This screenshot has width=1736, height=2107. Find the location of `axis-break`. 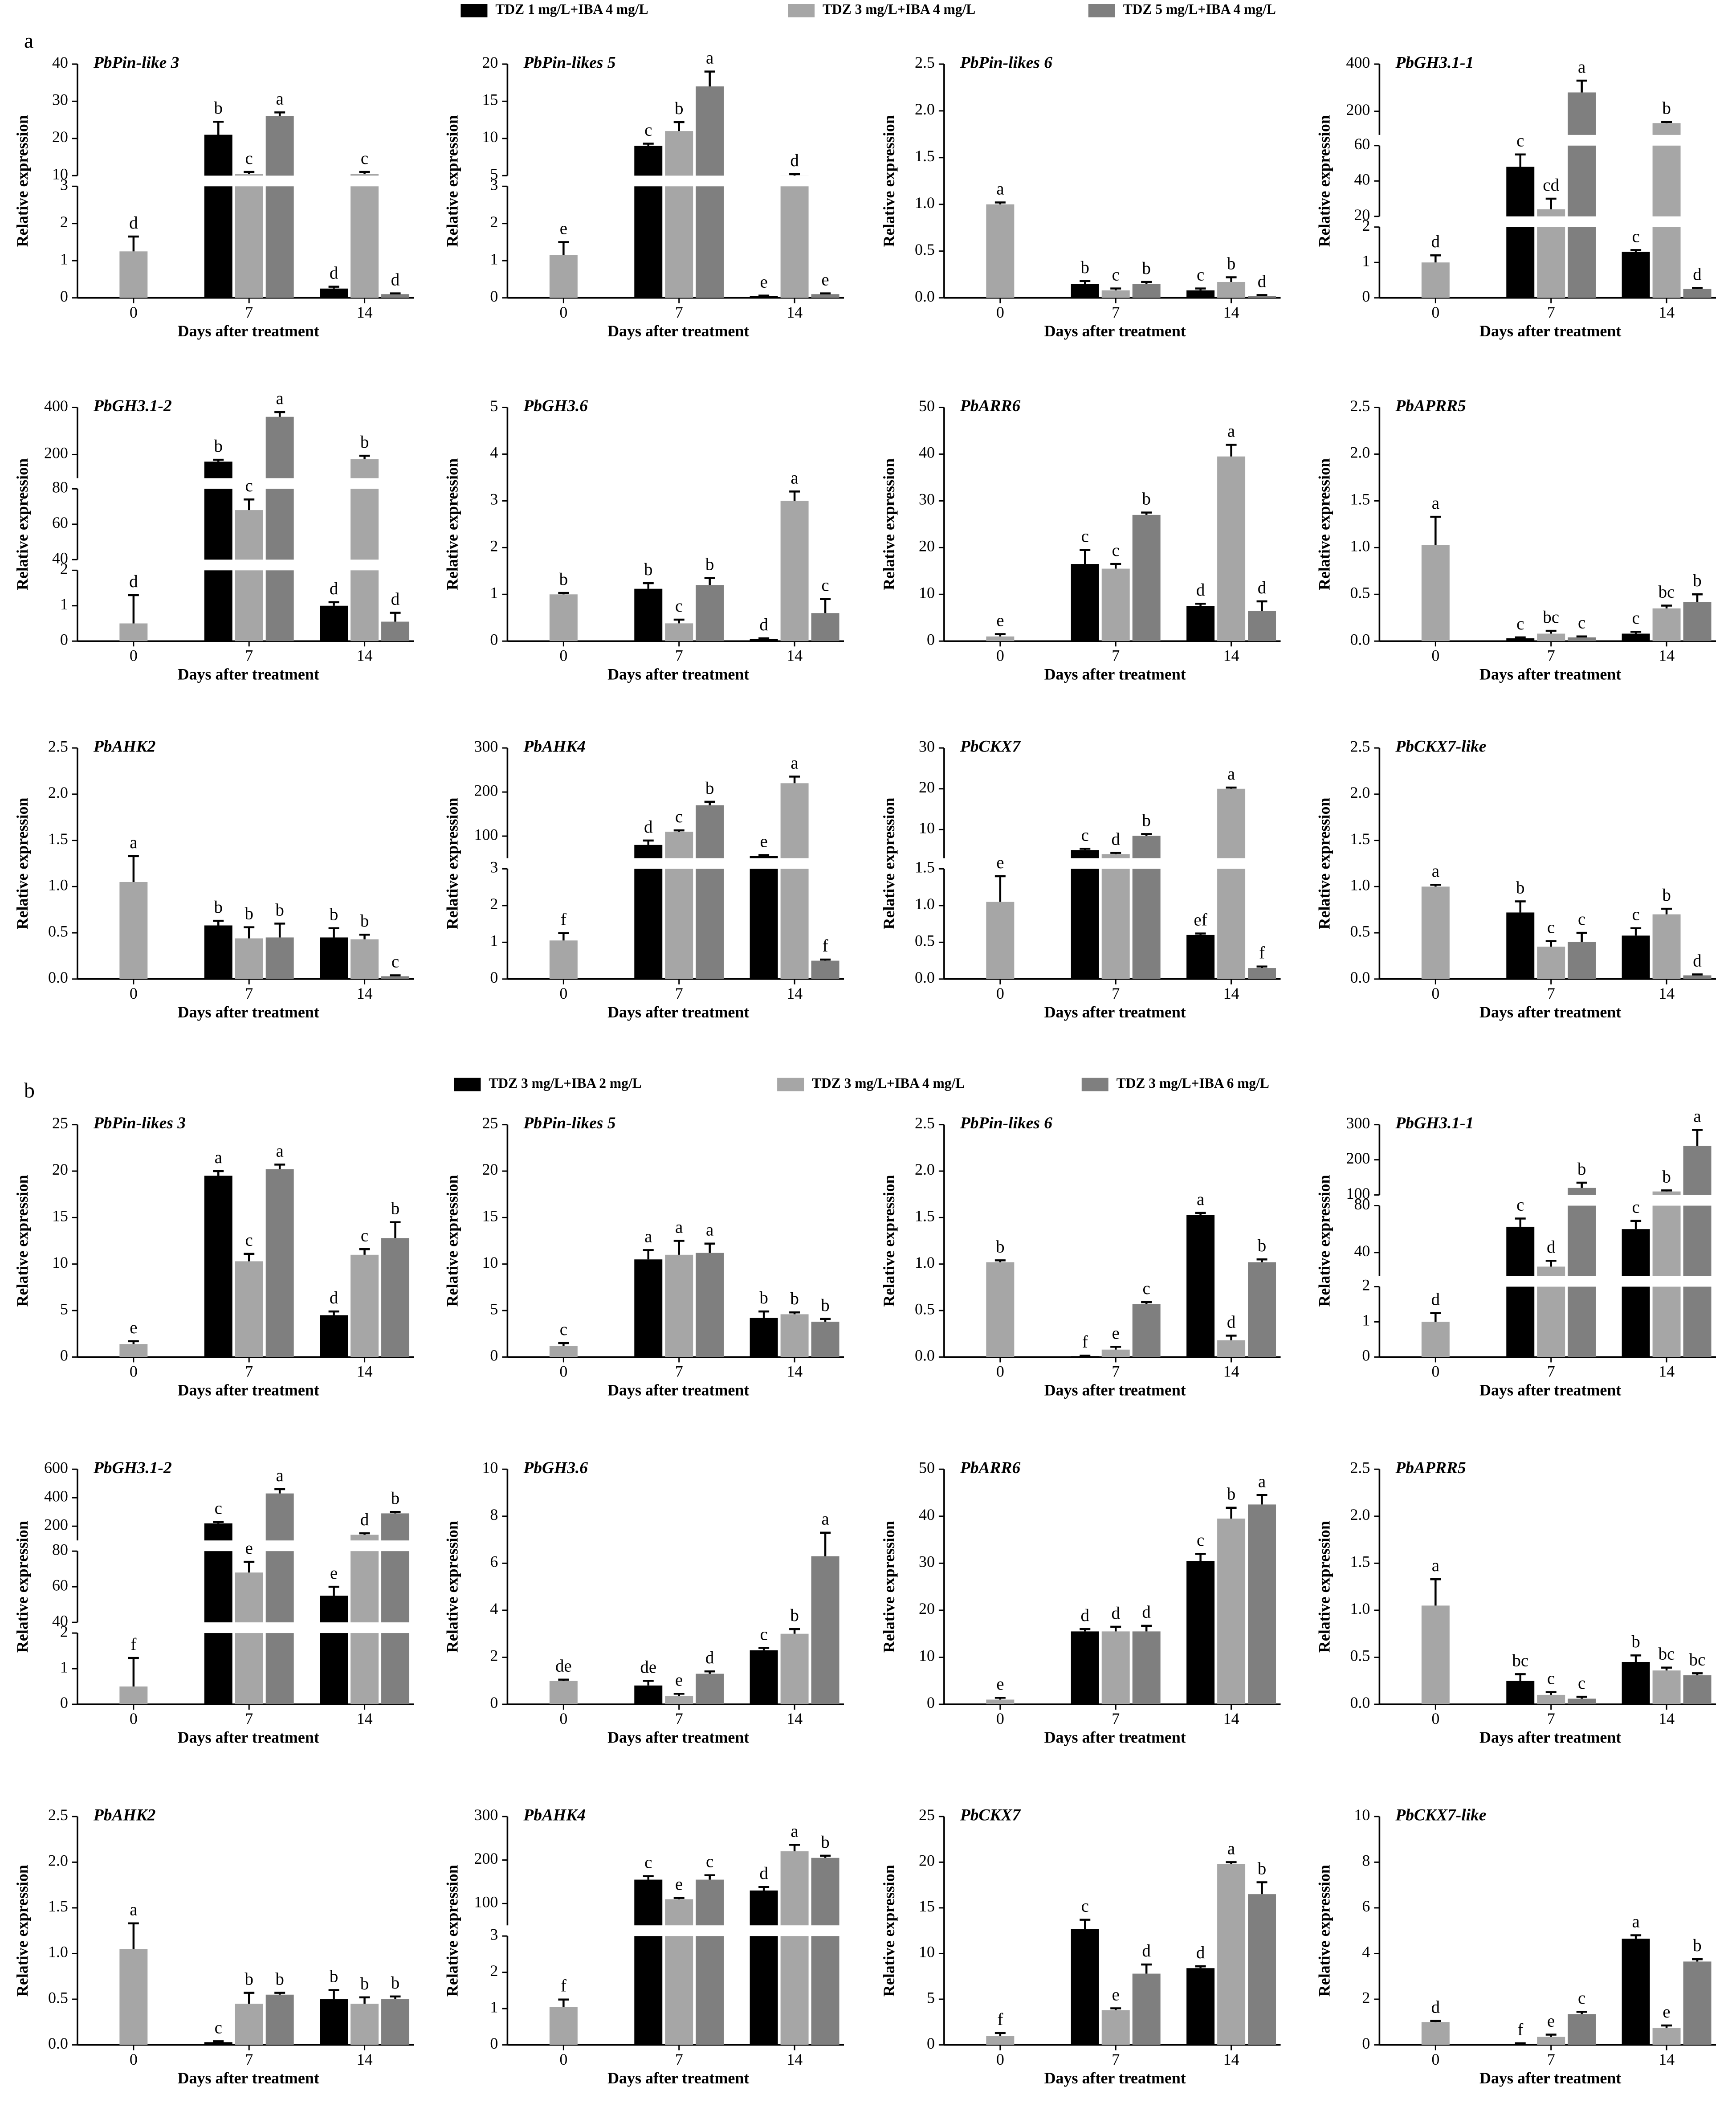

axis-break is located at coordinates (246, 483).